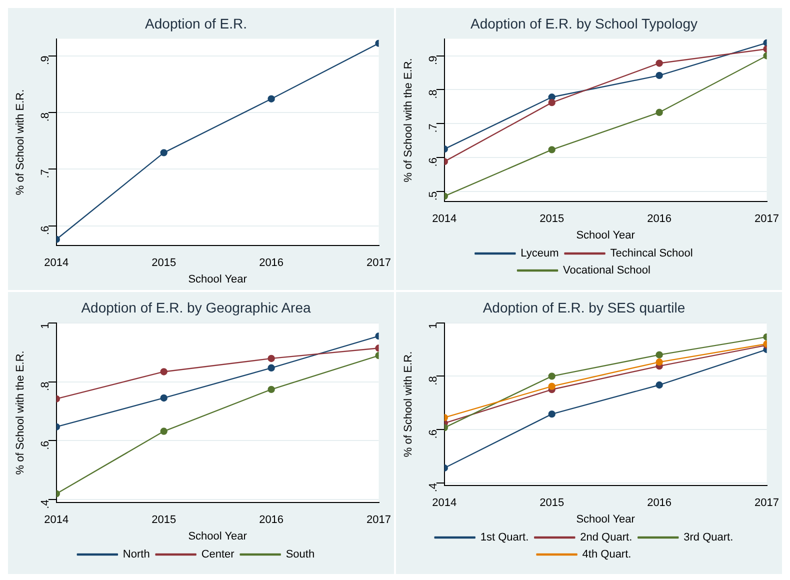  Describe the element at coordinates (651, 254) in the screenshot. I see `legend-label: Techincal School` at that location.